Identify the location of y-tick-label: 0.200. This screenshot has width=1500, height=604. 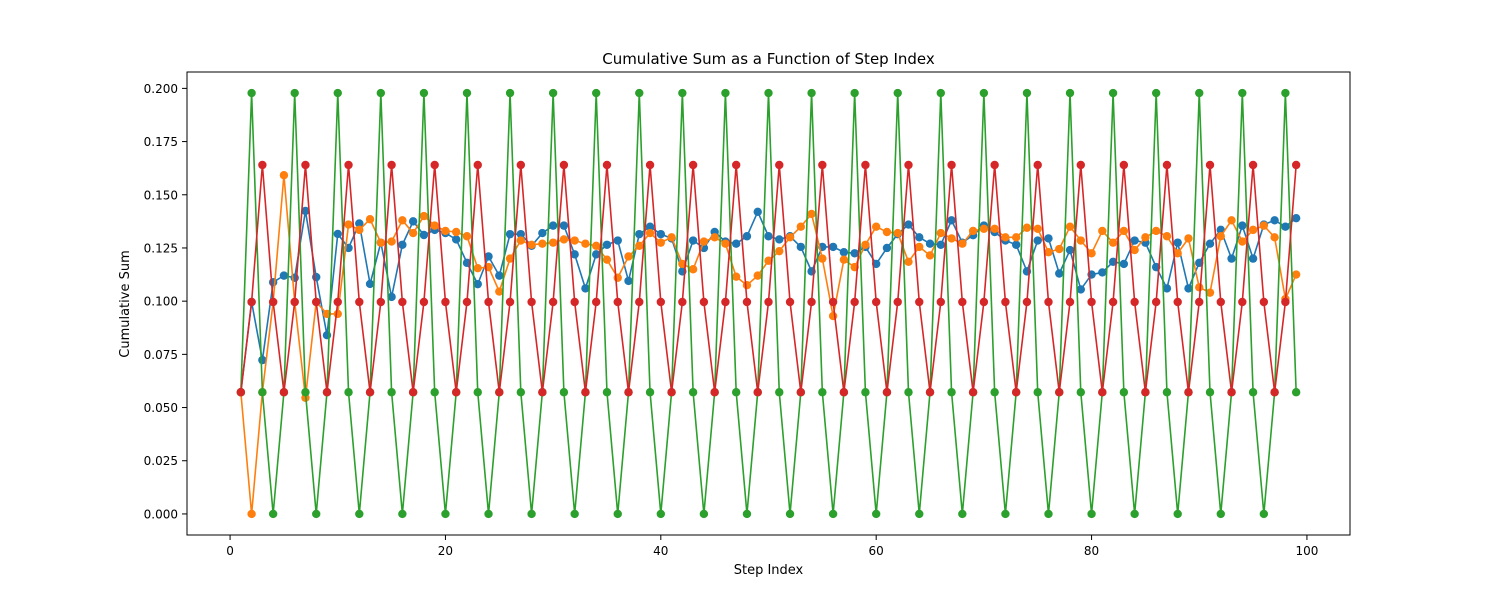
(161, 89).